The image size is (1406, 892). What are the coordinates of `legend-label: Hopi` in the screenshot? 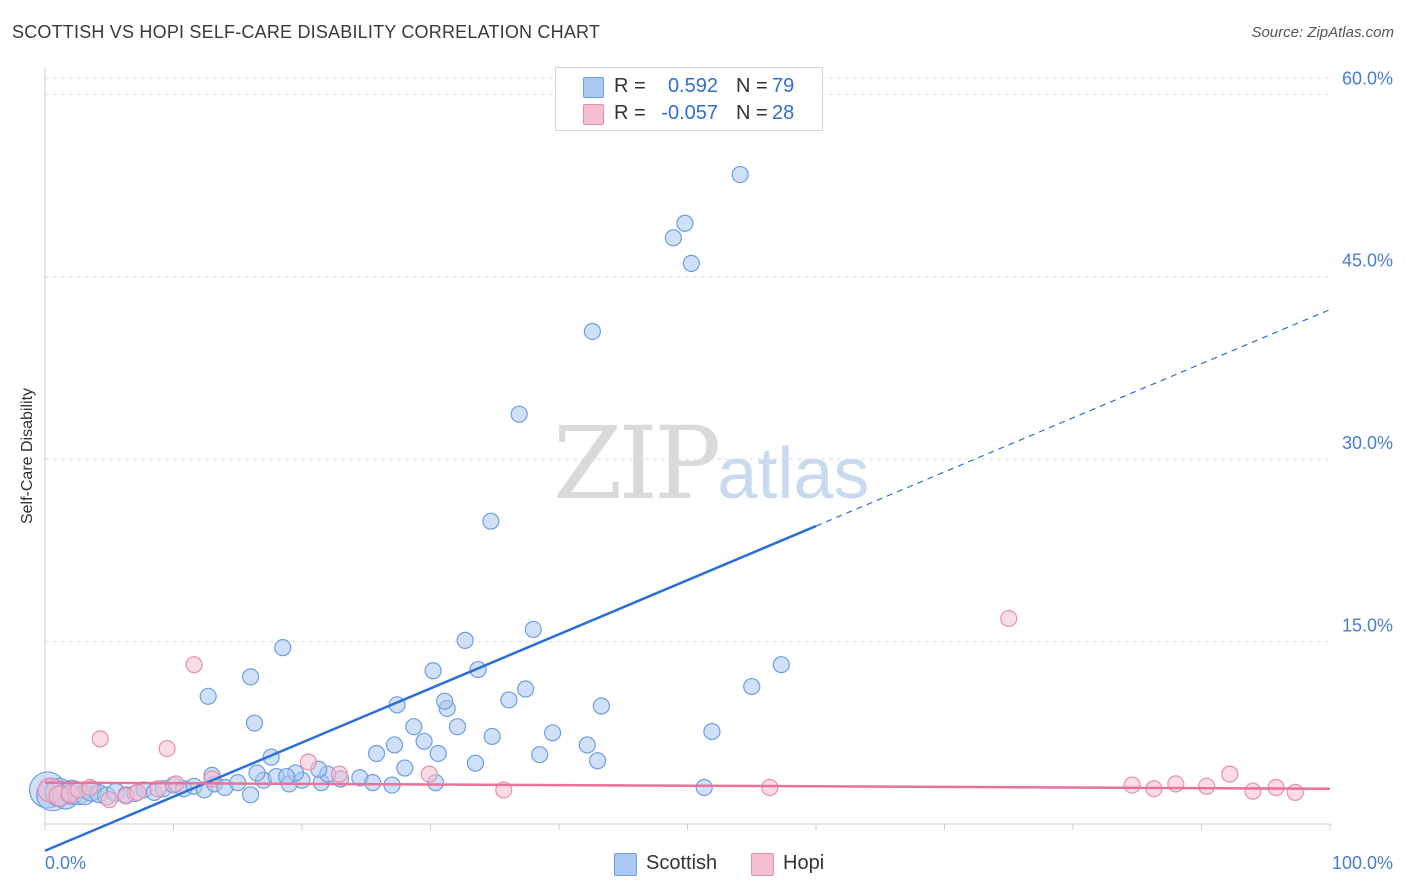 It's located at (804, 863).